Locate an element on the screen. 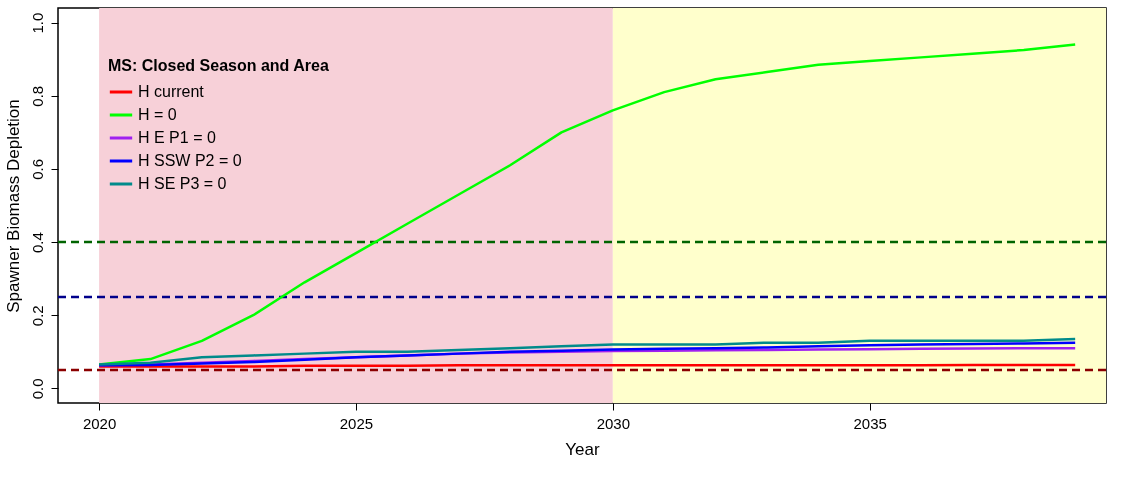  legend-label: H SE P3 = 0 is located at coordinates (182, 183).